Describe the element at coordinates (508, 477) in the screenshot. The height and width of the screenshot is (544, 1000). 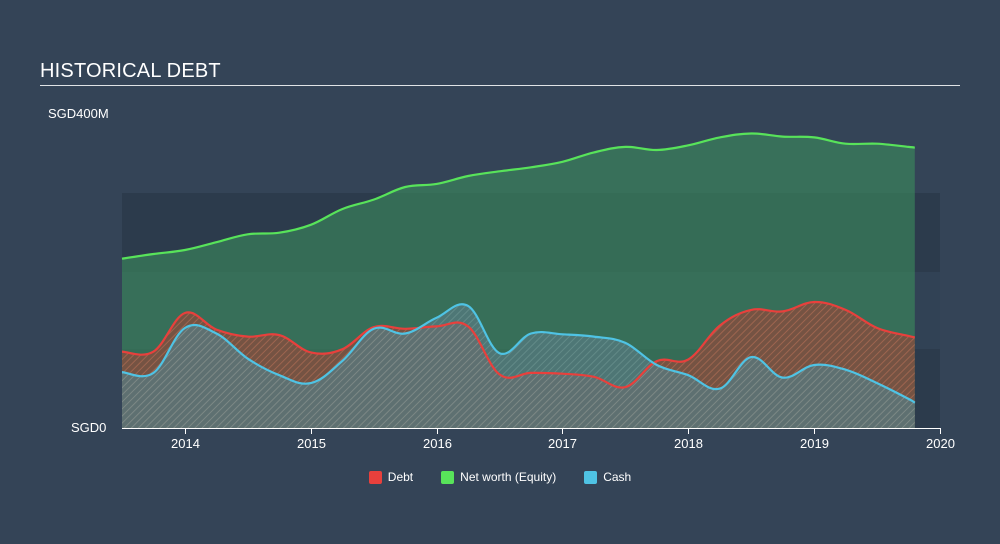
I see `legend-label-equity: Net worth (Equity)` at that location.